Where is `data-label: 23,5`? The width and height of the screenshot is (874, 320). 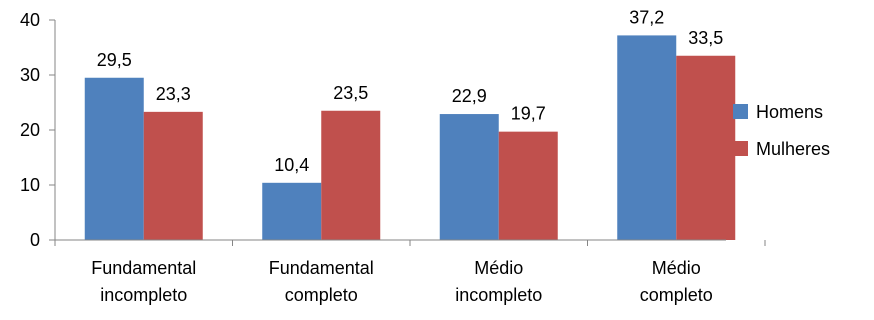 data-label: 23,5 is located at coordinates (350, 93).